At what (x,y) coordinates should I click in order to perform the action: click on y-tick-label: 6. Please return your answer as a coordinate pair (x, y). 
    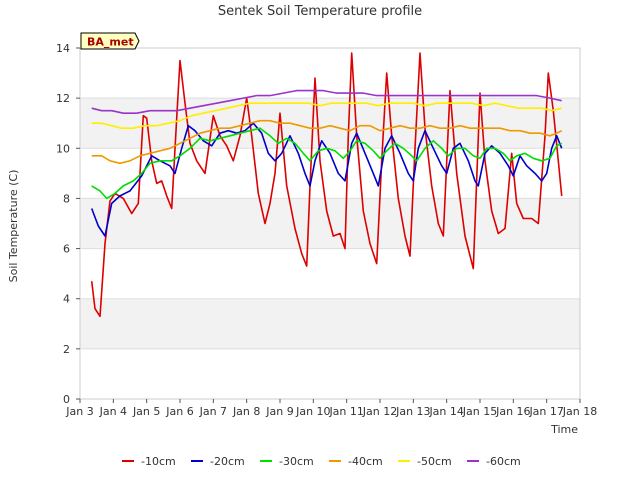
    Looking at the image, I should click on (66, 249).